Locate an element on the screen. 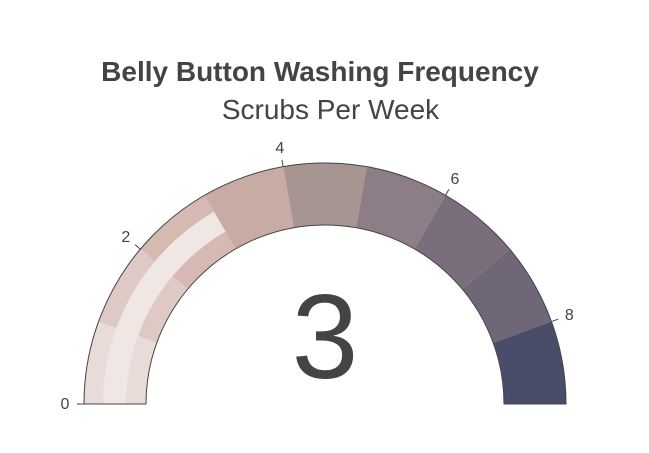  chart-title: Belly Button Washing Frequency is located at coordinates (320, 71).